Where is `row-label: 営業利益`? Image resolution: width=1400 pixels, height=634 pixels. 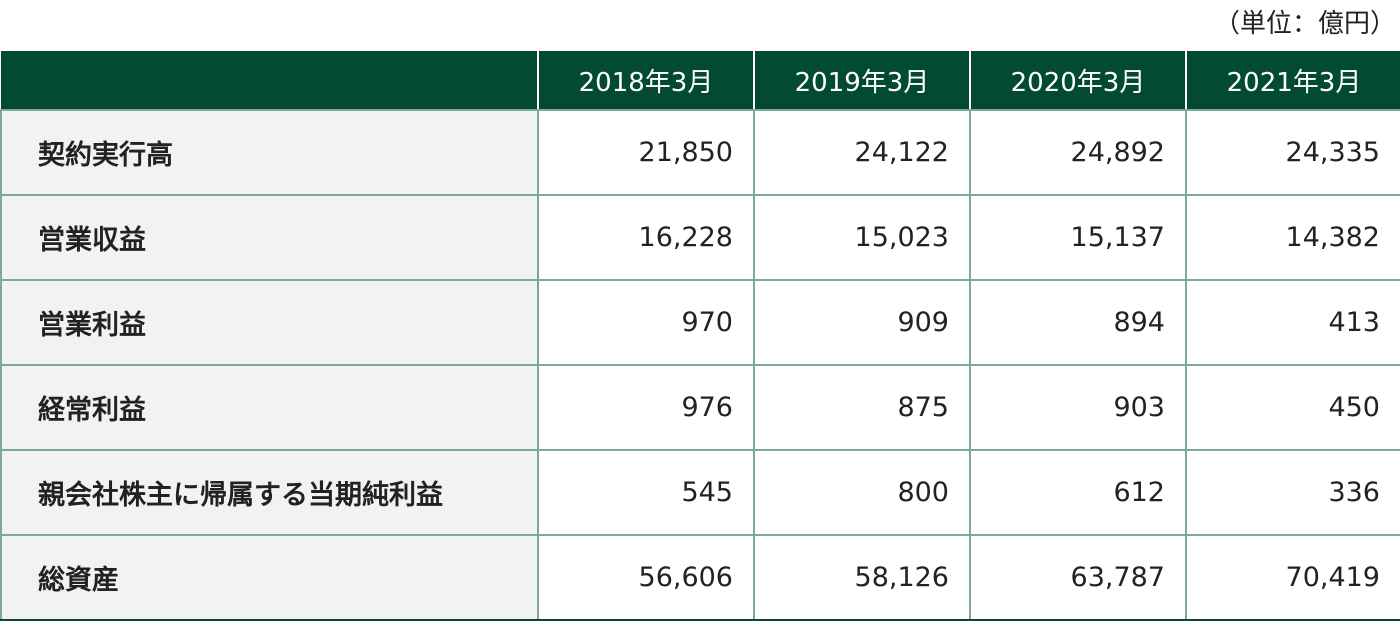 row-label: 営業利益 is located at coordinates (269, 322).